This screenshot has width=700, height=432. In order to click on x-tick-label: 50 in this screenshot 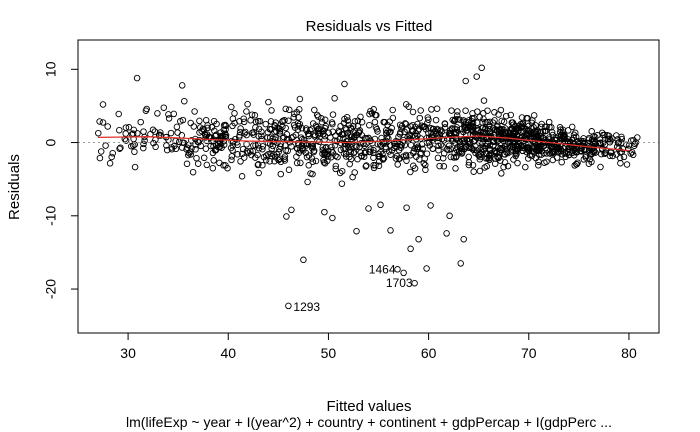, I will do `click(329, 353)`.